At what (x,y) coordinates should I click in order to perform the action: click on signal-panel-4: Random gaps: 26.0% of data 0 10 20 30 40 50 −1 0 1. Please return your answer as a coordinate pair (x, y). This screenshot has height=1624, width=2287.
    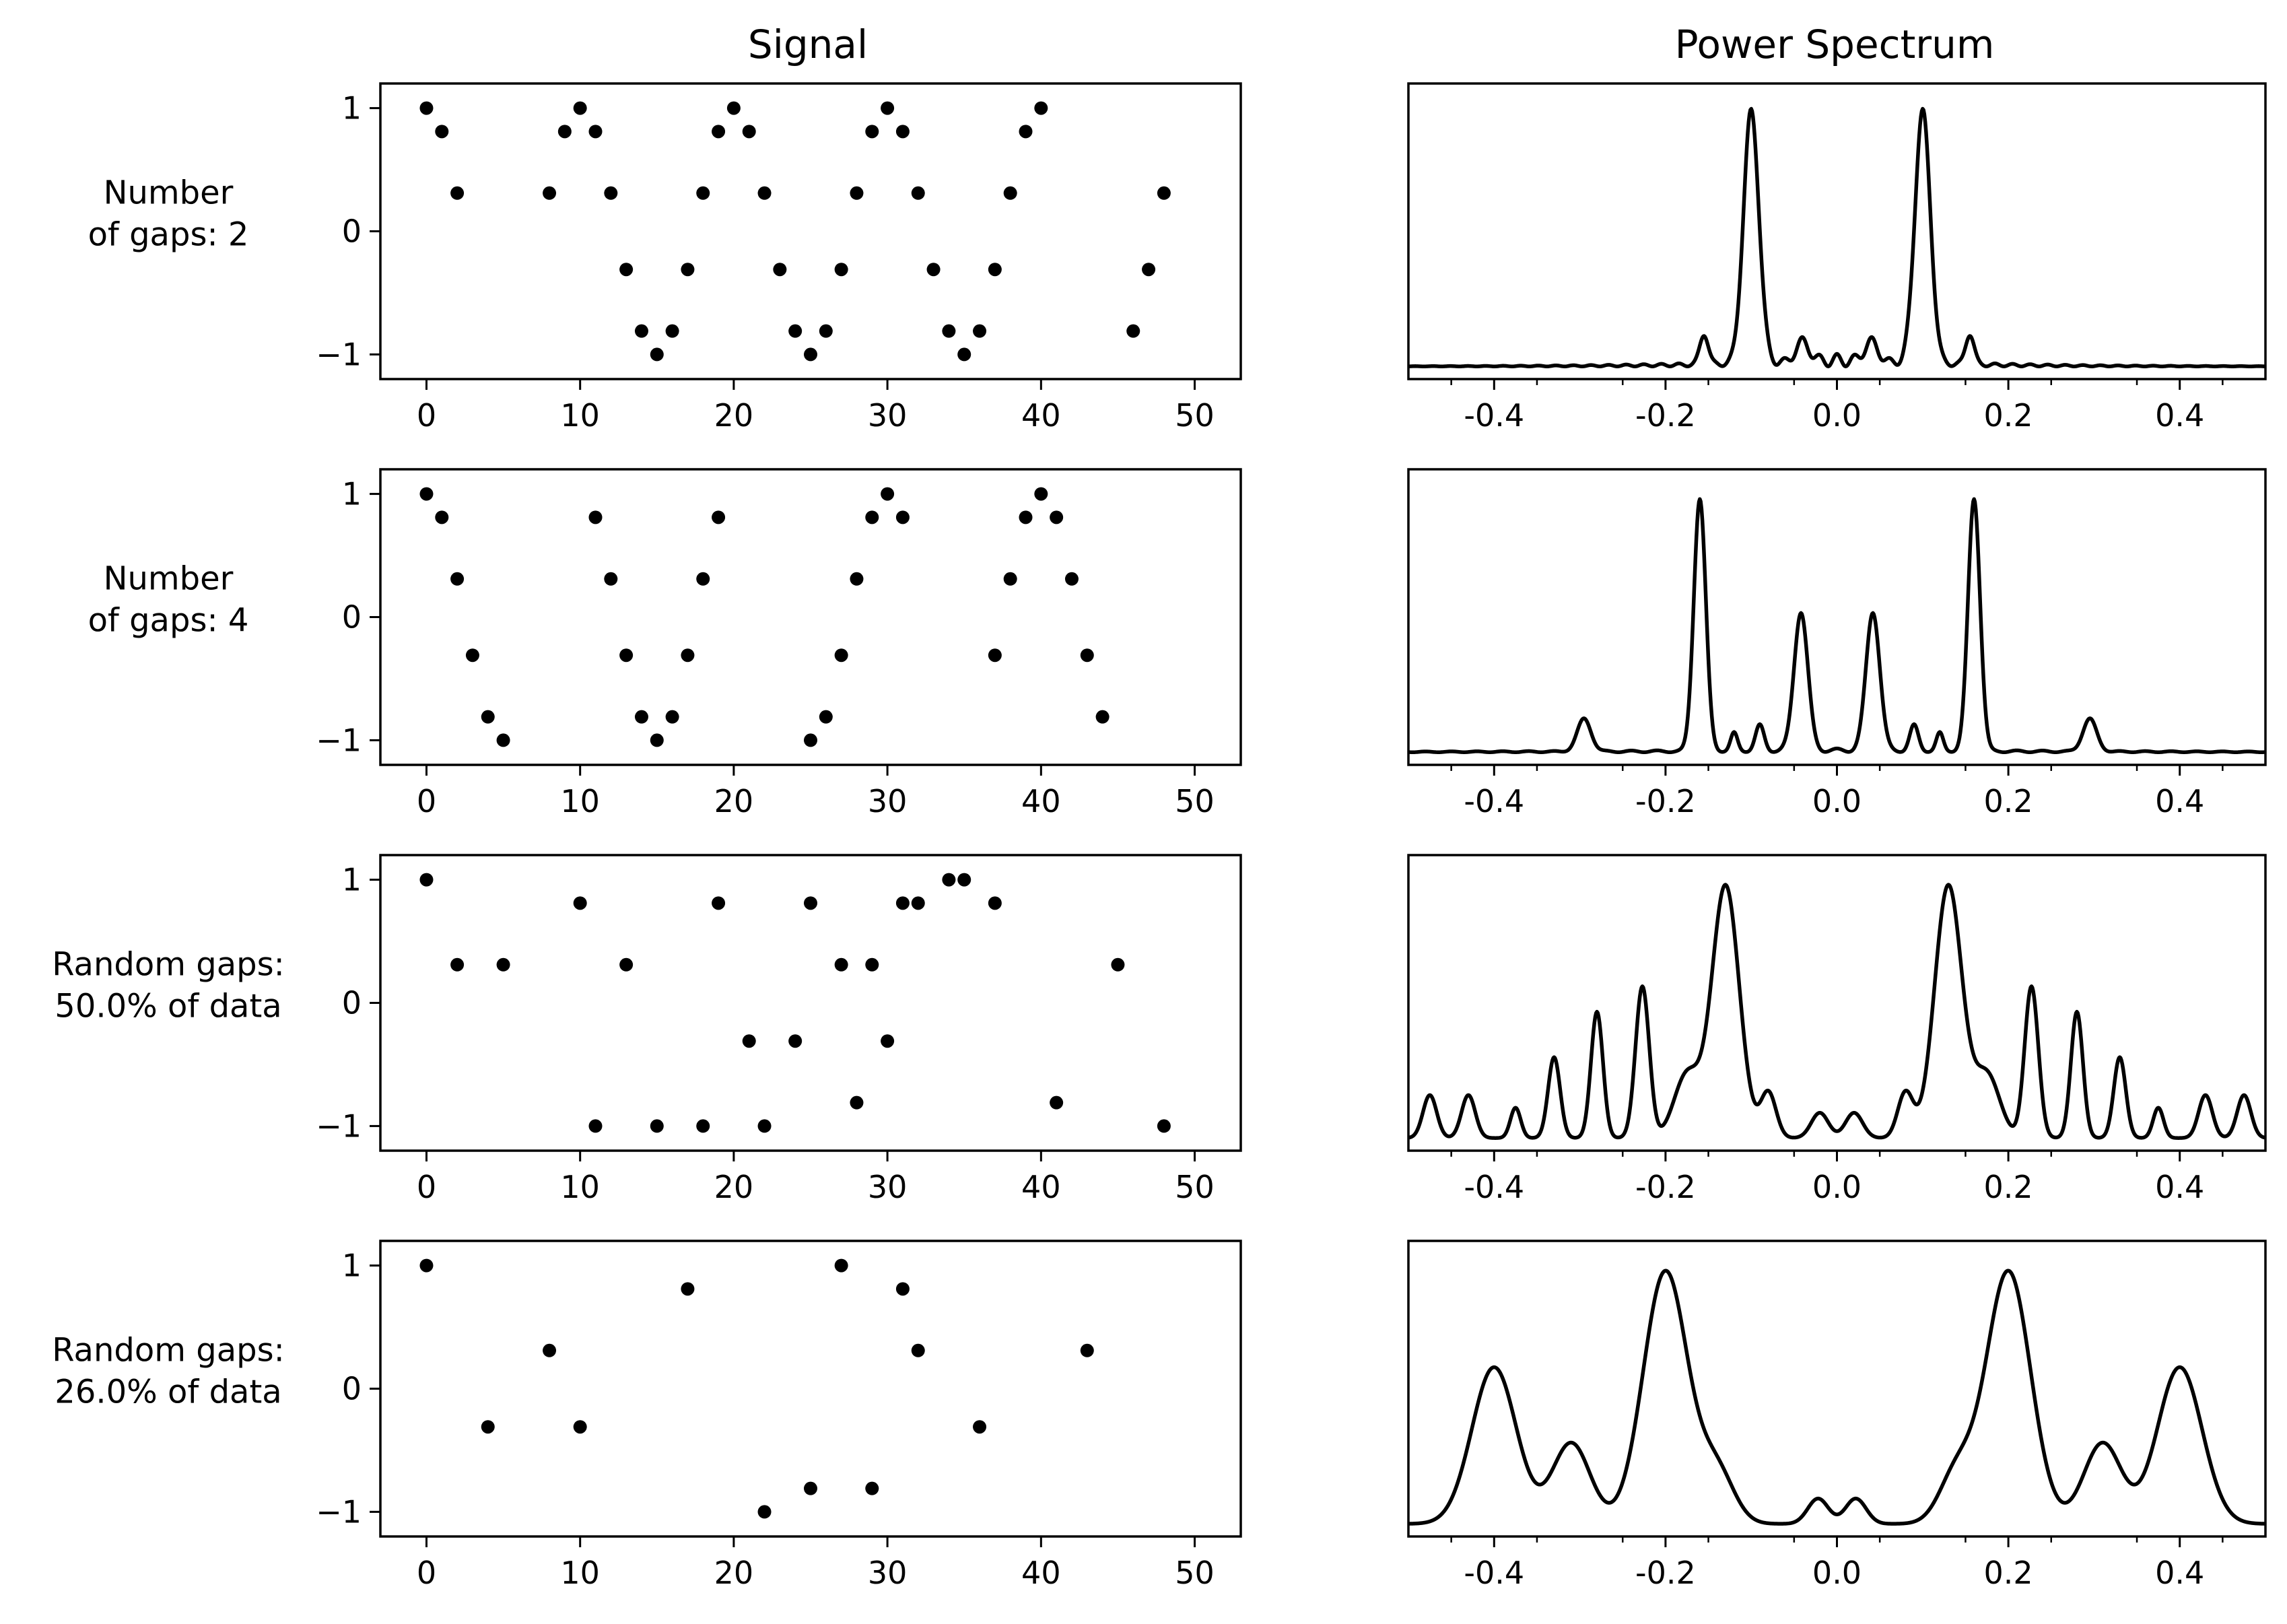
    Looking at the image, I should click on (647, 1415).